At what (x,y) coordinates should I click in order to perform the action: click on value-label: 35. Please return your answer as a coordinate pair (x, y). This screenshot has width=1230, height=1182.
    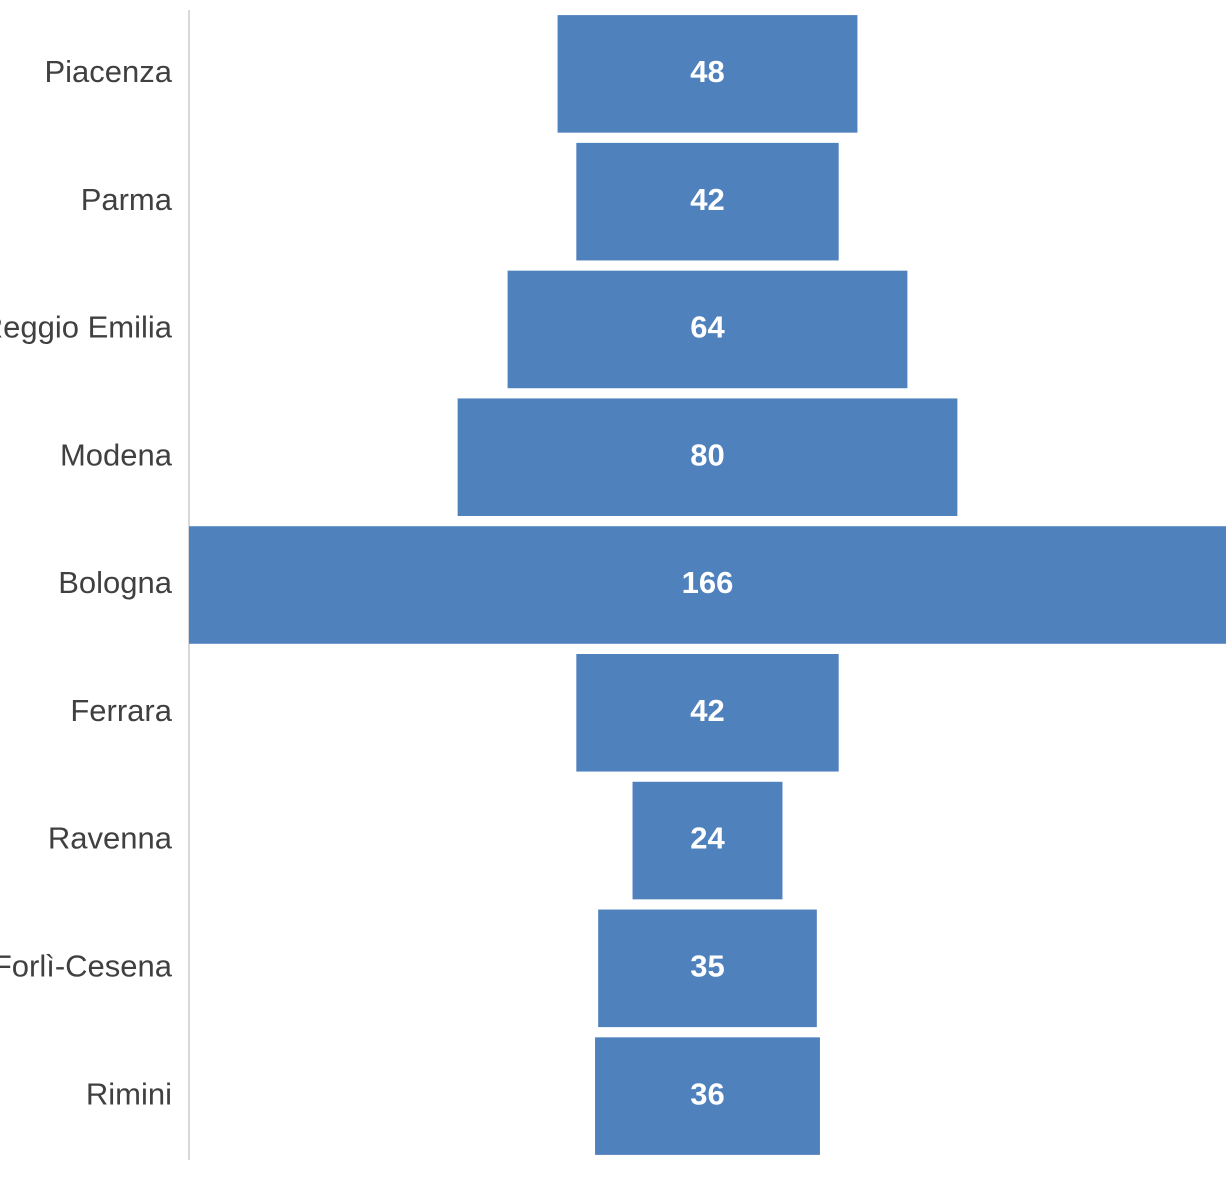
    Looking at the image, I should click on (707, 966).